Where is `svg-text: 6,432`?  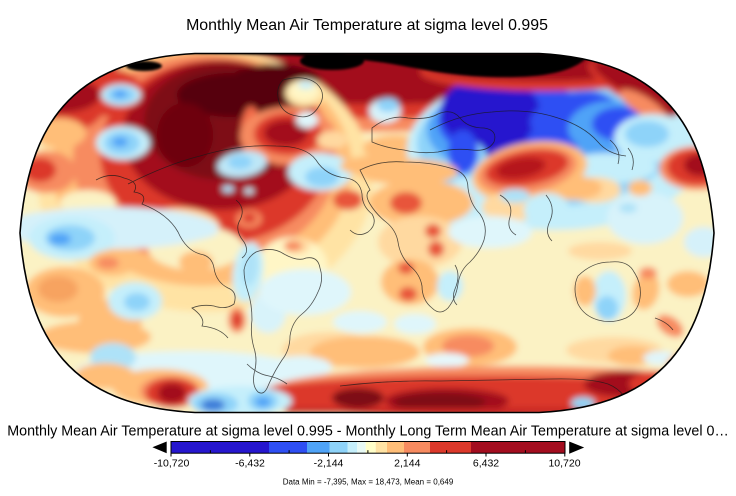 svg-text: 6,432 is located at coordinates (486, 464).